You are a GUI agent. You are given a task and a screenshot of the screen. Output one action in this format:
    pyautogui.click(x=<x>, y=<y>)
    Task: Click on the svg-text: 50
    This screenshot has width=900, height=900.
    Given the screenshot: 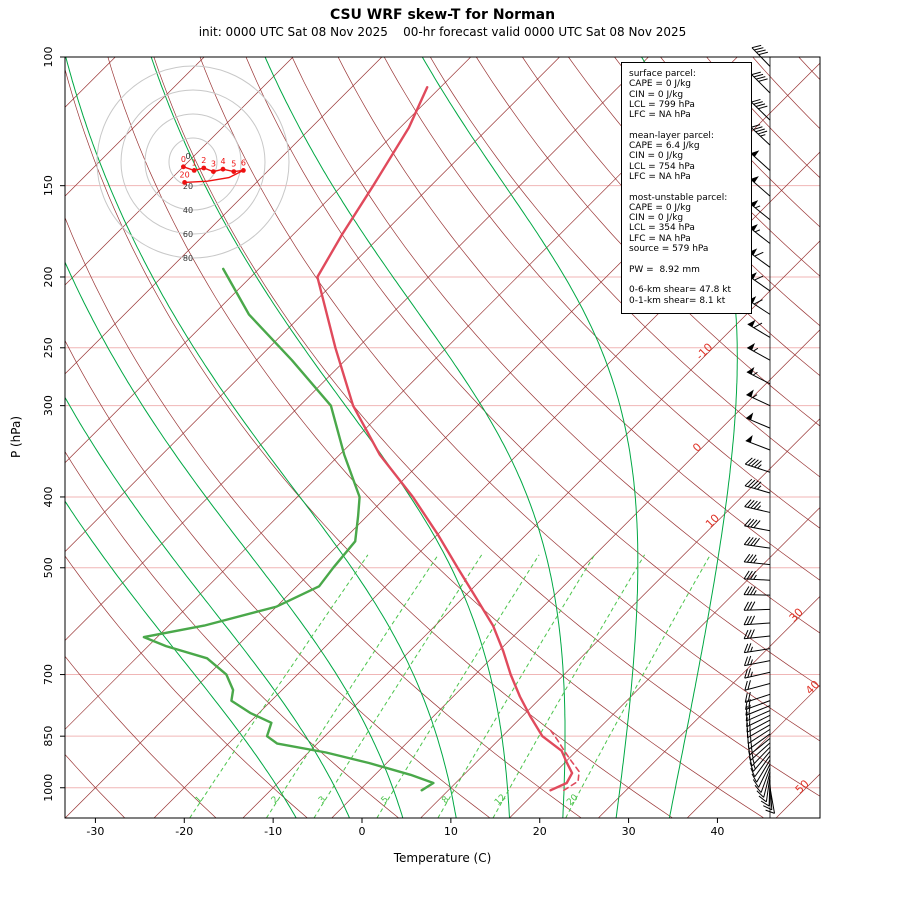 What is the action you would take?
    pyautogui.click(x=802, y=786)
    